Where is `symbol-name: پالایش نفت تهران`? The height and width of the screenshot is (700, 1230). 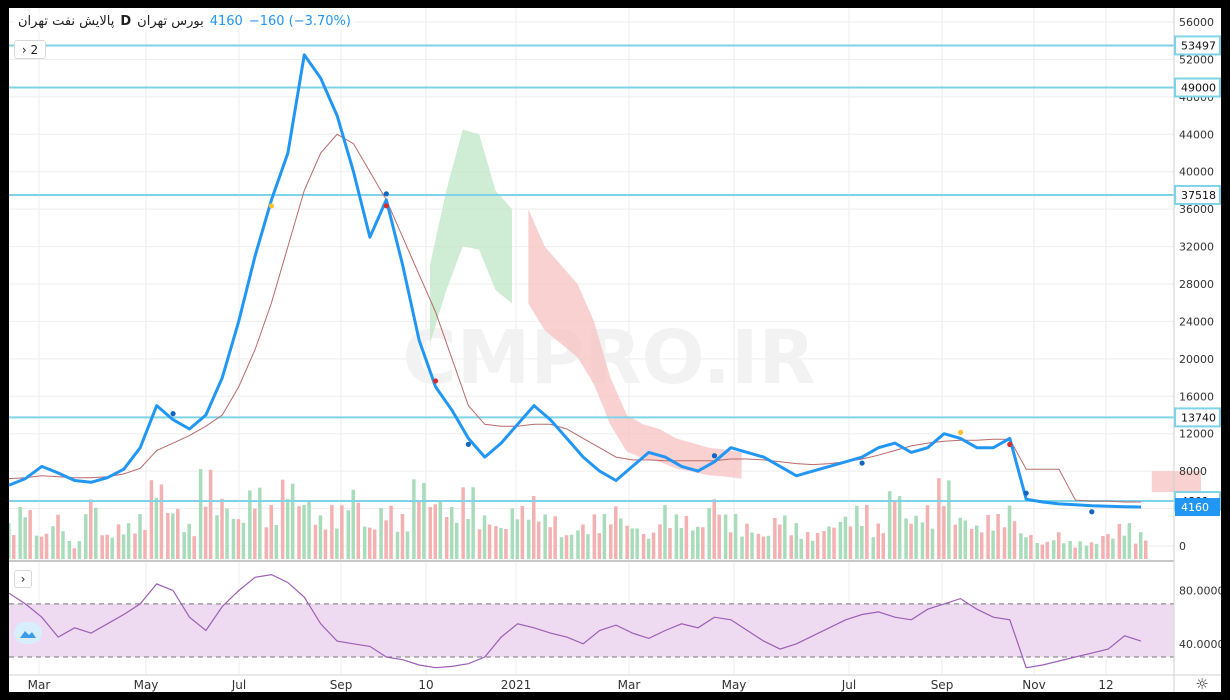
symbol-name: پالایش نفت تهران is located at coordinates (66, 21).